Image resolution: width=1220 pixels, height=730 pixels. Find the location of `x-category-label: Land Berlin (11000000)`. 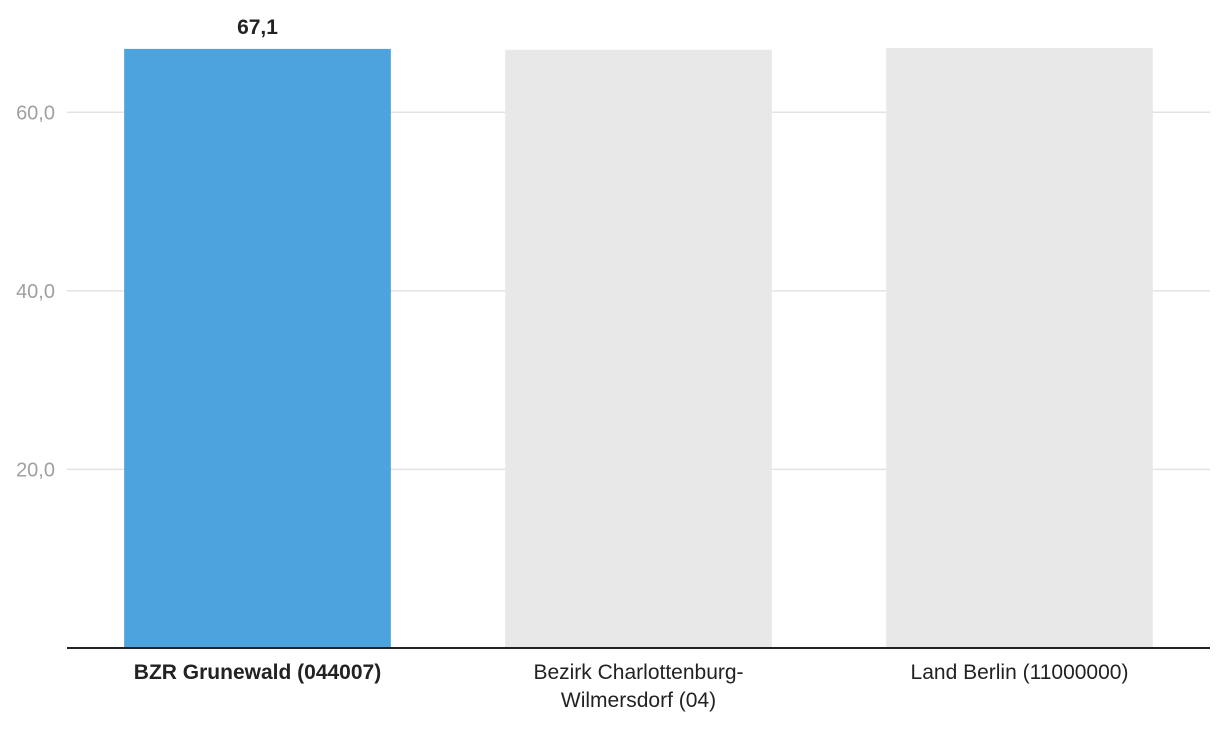

x-category-label: Land Berlin (11000000) is located at coordinates (1020, 672).